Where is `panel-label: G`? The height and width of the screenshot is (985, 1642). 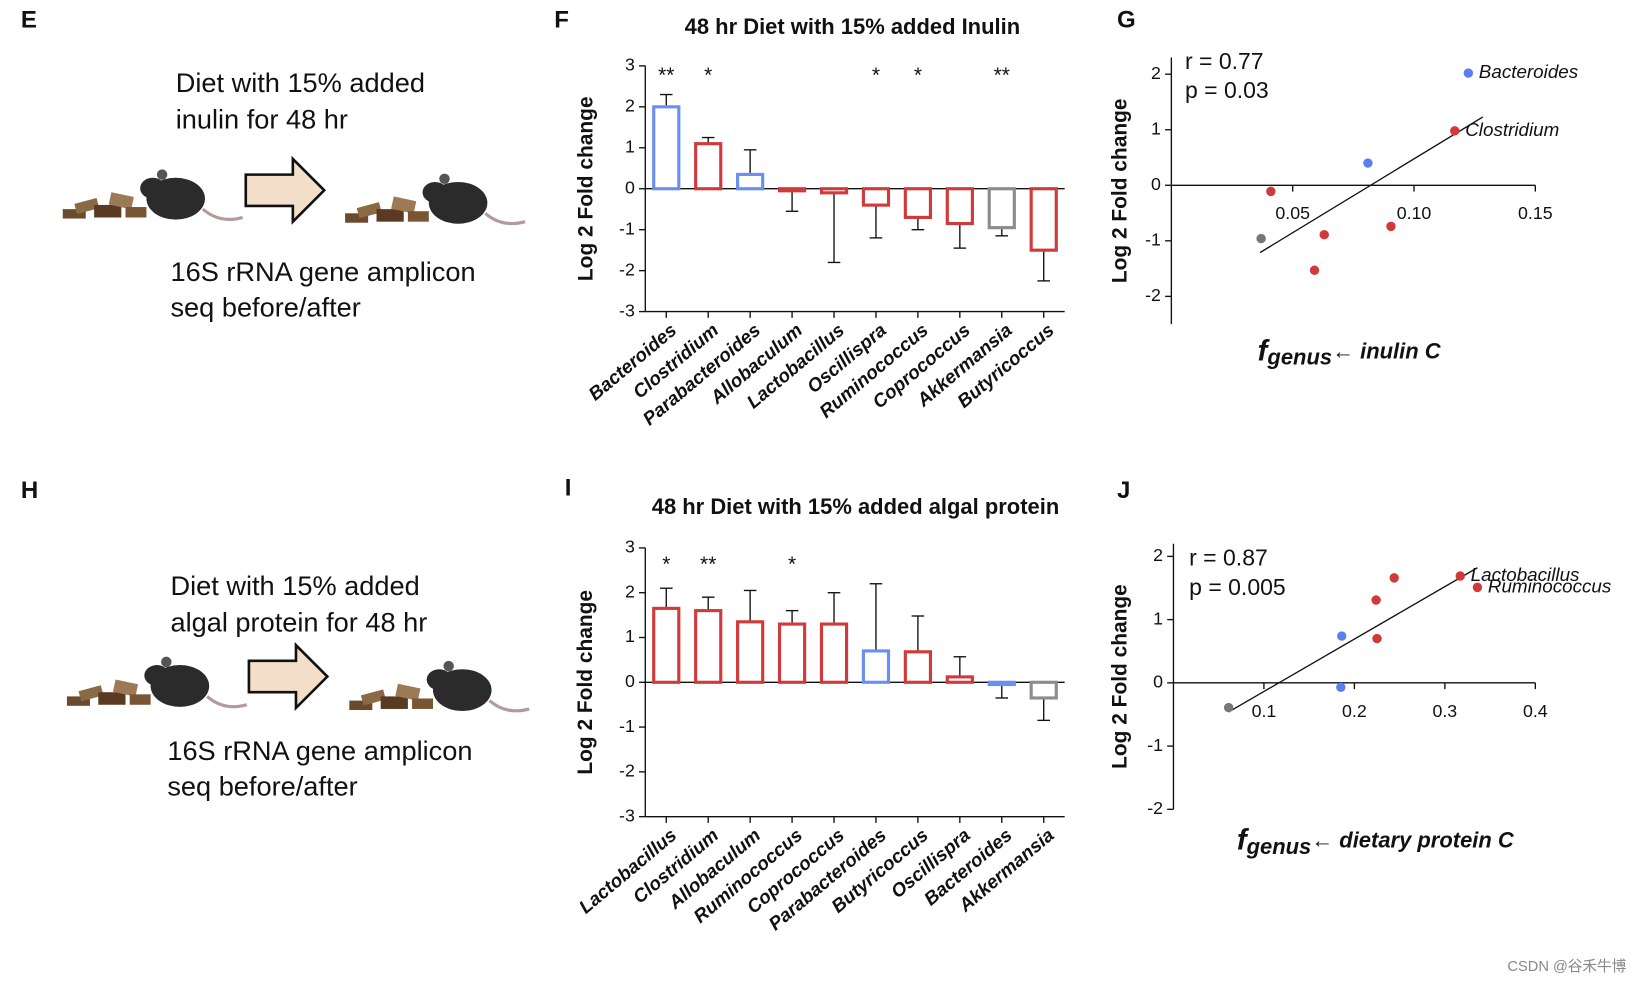 panel-label: G is located at coordinates (1126, 19).